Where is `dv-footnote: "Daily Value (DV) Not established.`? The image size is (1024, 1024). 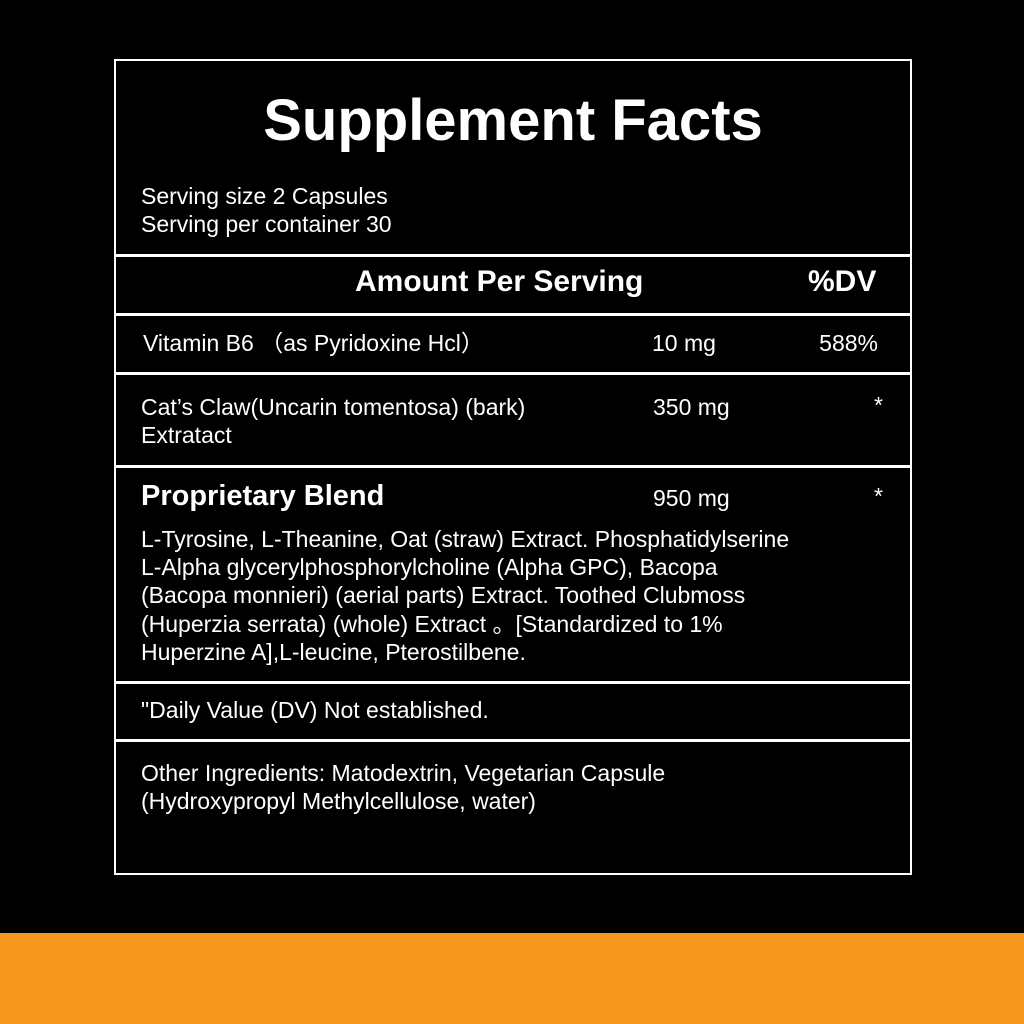 dv-footnote: "Daily Value (DV) Not established. is located at coordinates (315, 710).